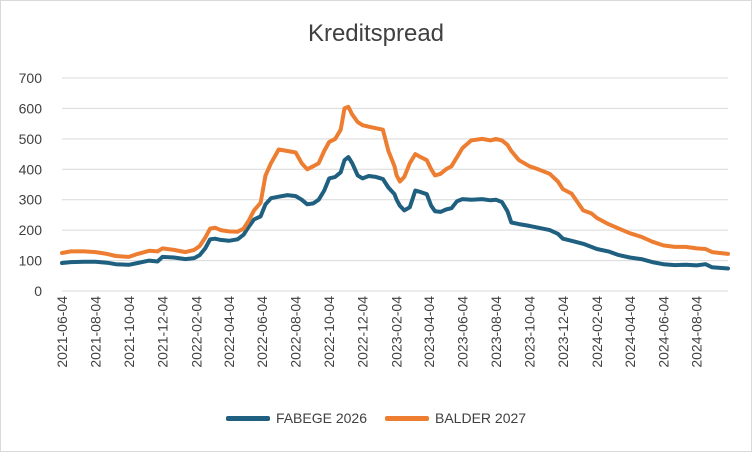  Describe the element at coordinates (462, 332) in the screenshot. I see `x-tick-label: 2023-06-04` at that location.